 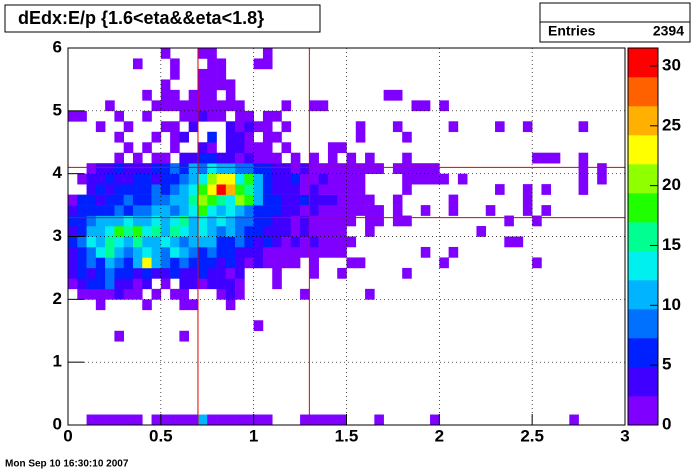 I want to click on y-tick-label: 0, so click(x=57, y=423).